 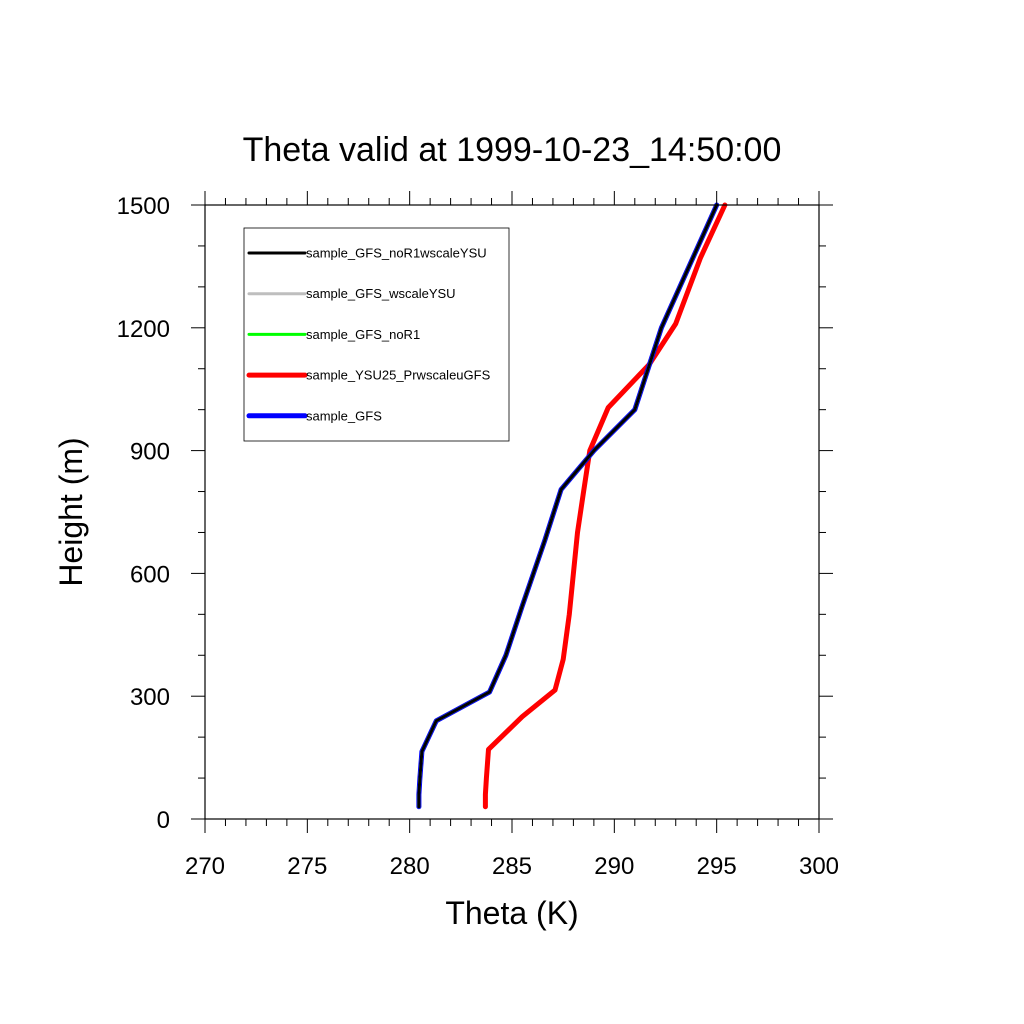 I want to click on x-tick-label: 280, so click(x=410, y=866).